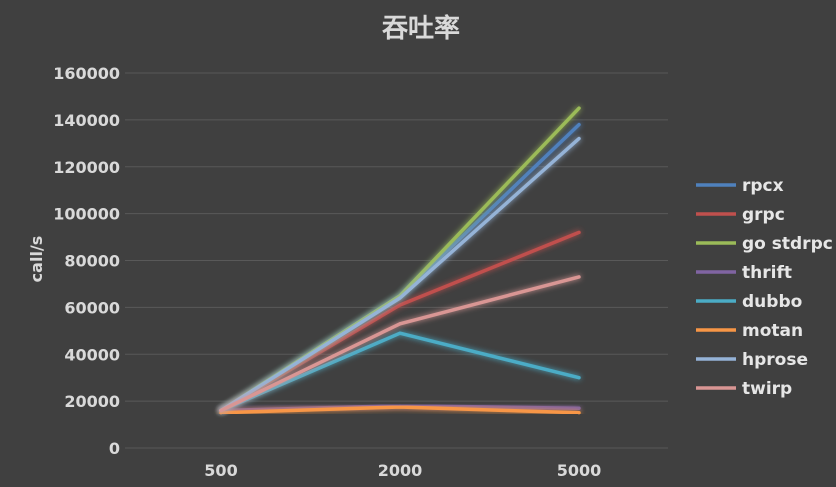 The height and width of the screenshot is (487, 836). I want to click on legend-label: grpc, so click(763, 215).